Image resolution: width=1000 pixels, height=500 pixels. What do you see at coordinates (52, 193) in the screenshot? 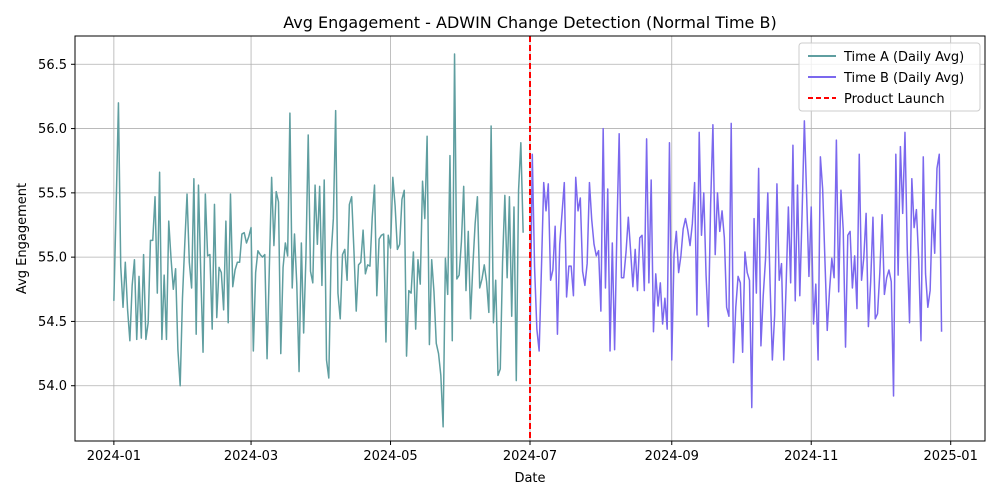
I see `y-tick-label: 55.5` at bounding box center [52, 193].